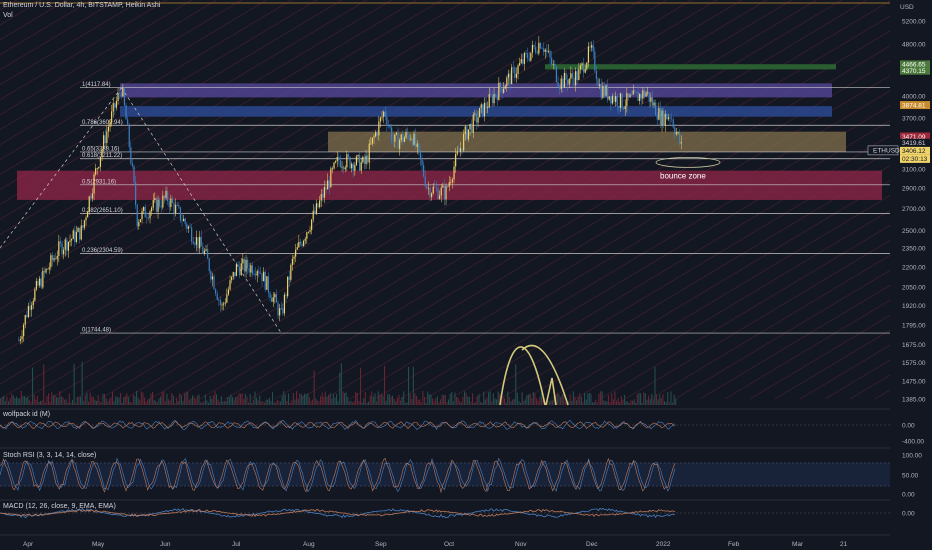 The image size is (932, 550). I want to click on price-axis-tick: 1920.00, so click(914, 306).